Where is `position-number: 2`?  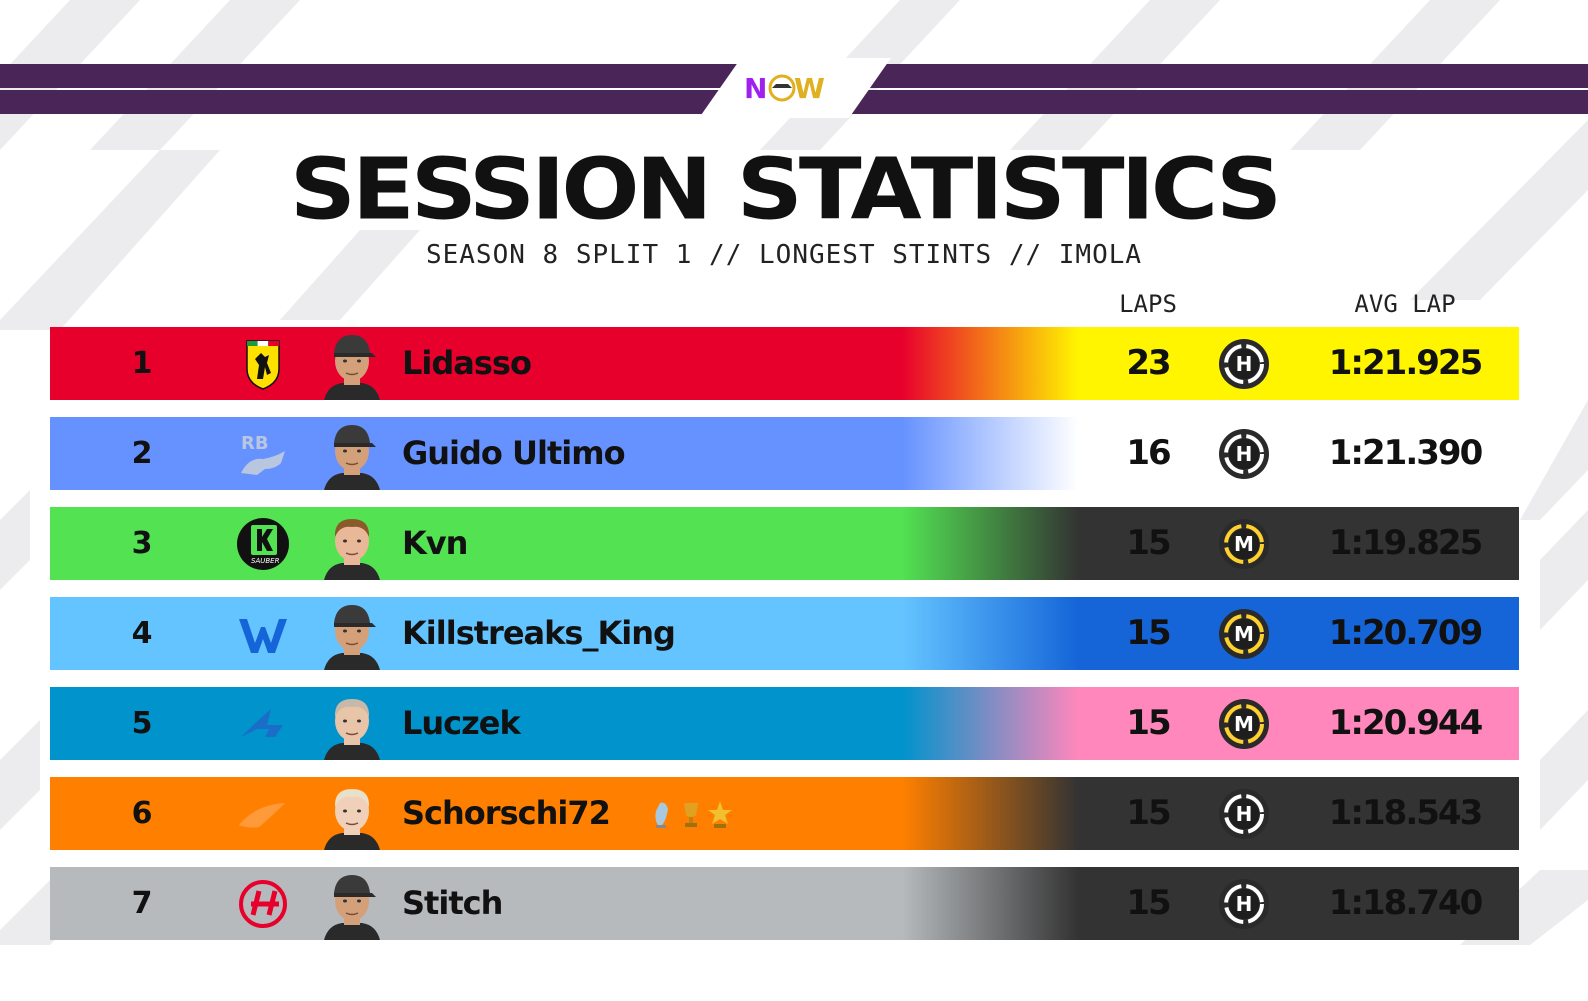
position-number: 2 is located at coordinates (142, 453).